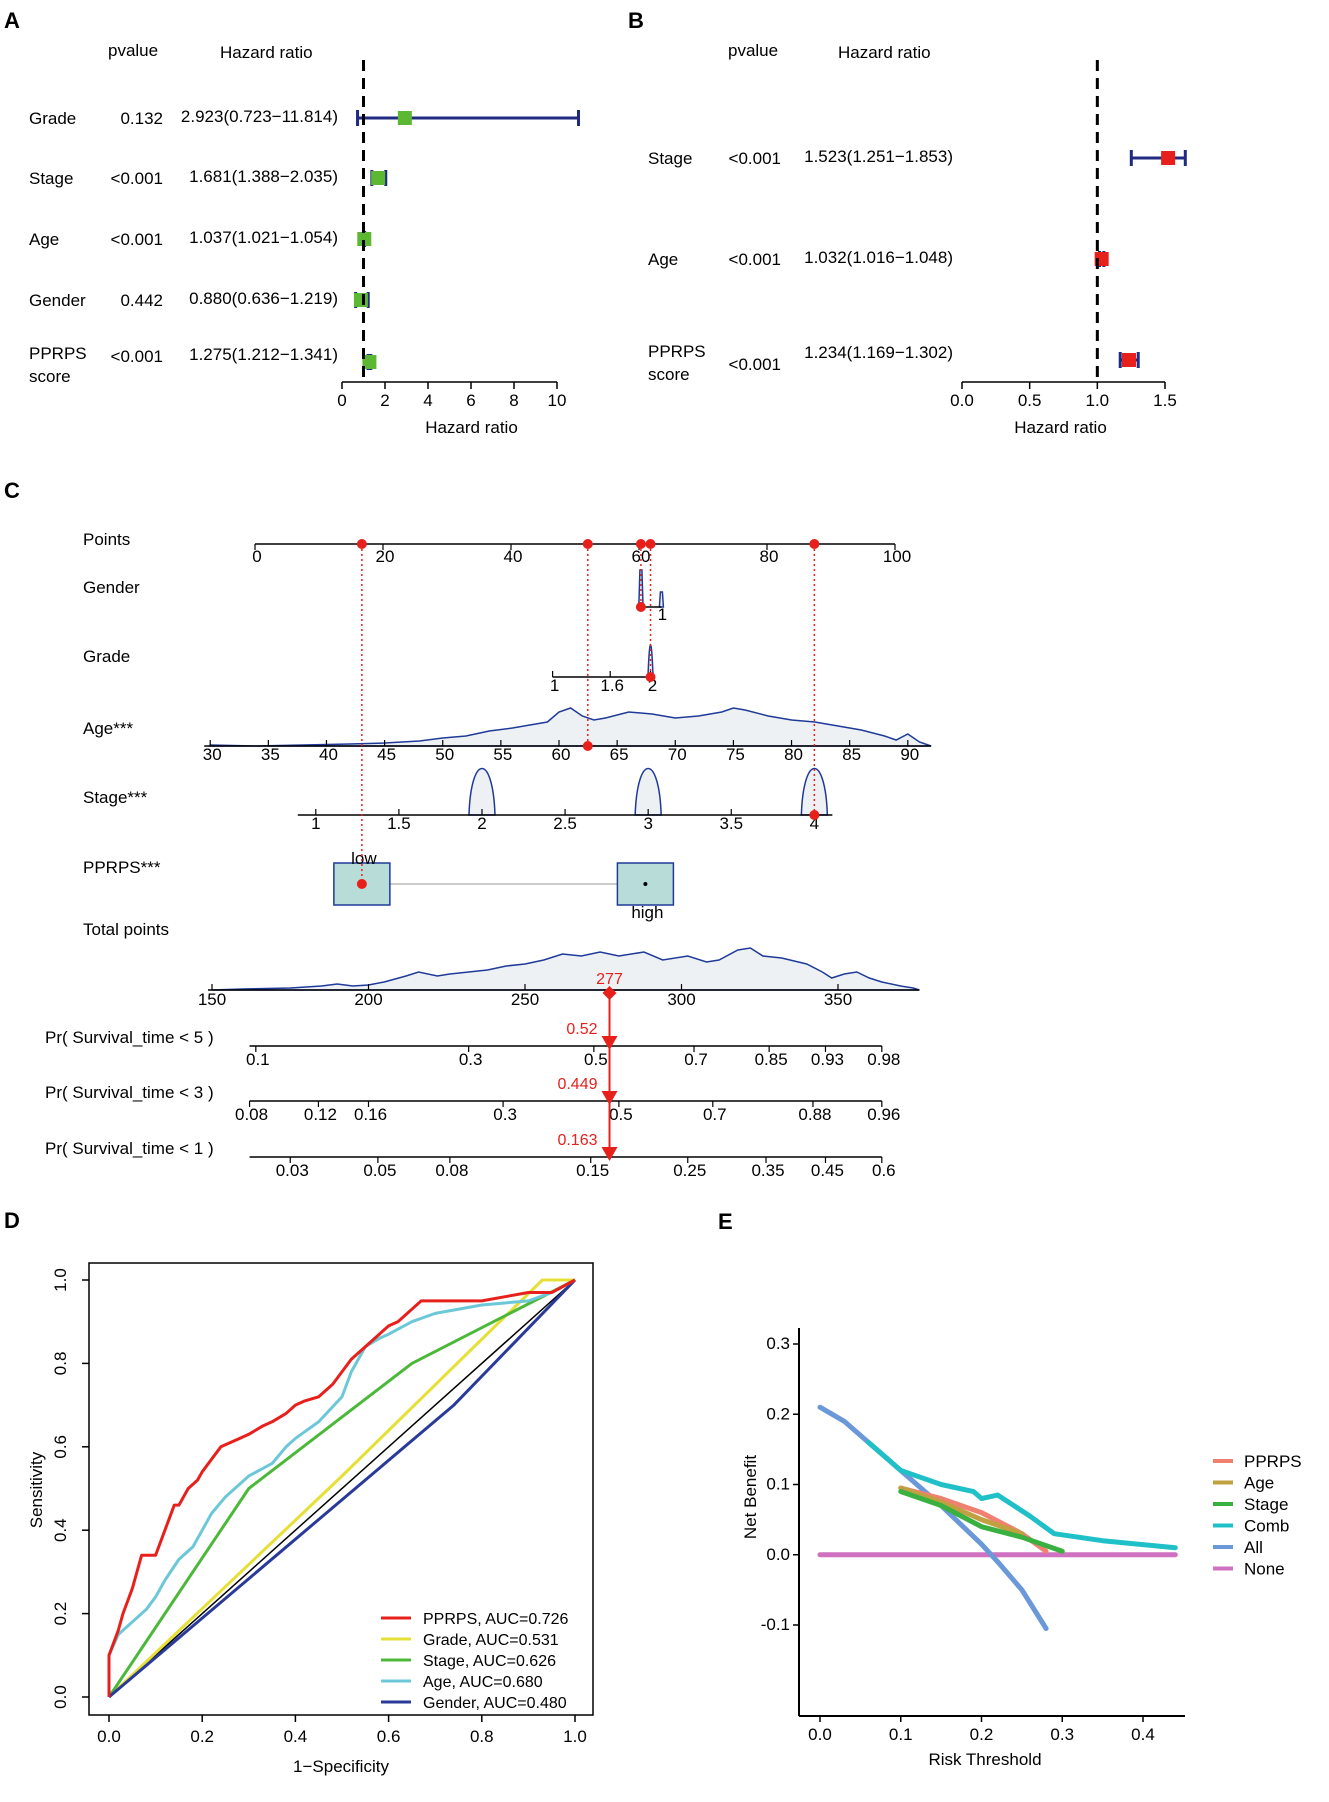  Describe the element at coordinates (502, 754) in the screenshot. I see `age-tick-label: 55` at that location.